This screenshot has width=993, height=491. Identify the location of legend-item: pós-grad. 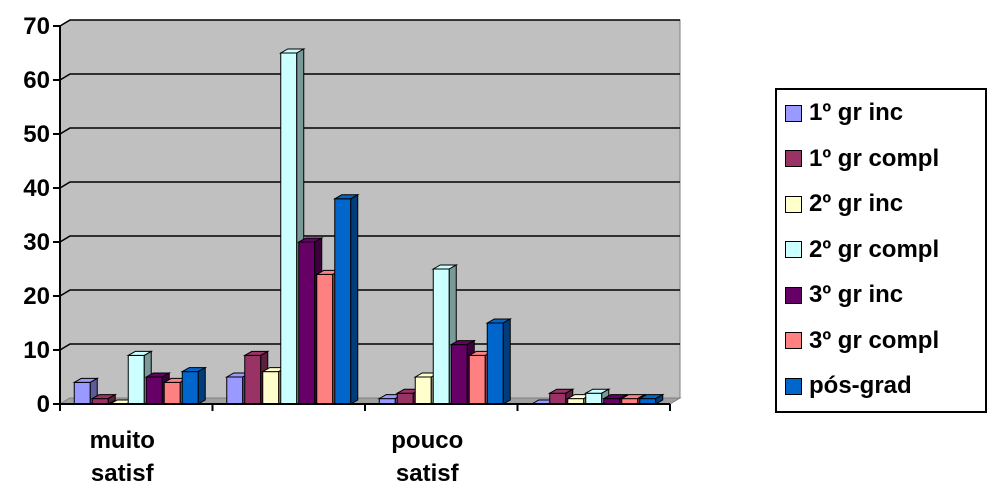
(848, 386).